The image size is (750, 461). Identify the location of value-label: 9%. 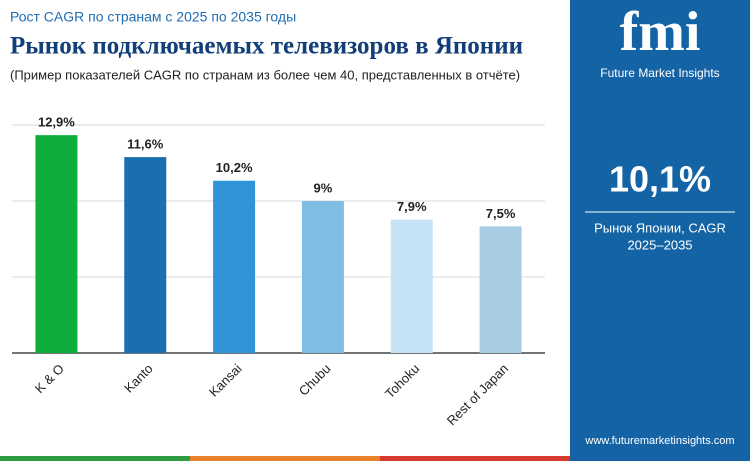
(323, 187).